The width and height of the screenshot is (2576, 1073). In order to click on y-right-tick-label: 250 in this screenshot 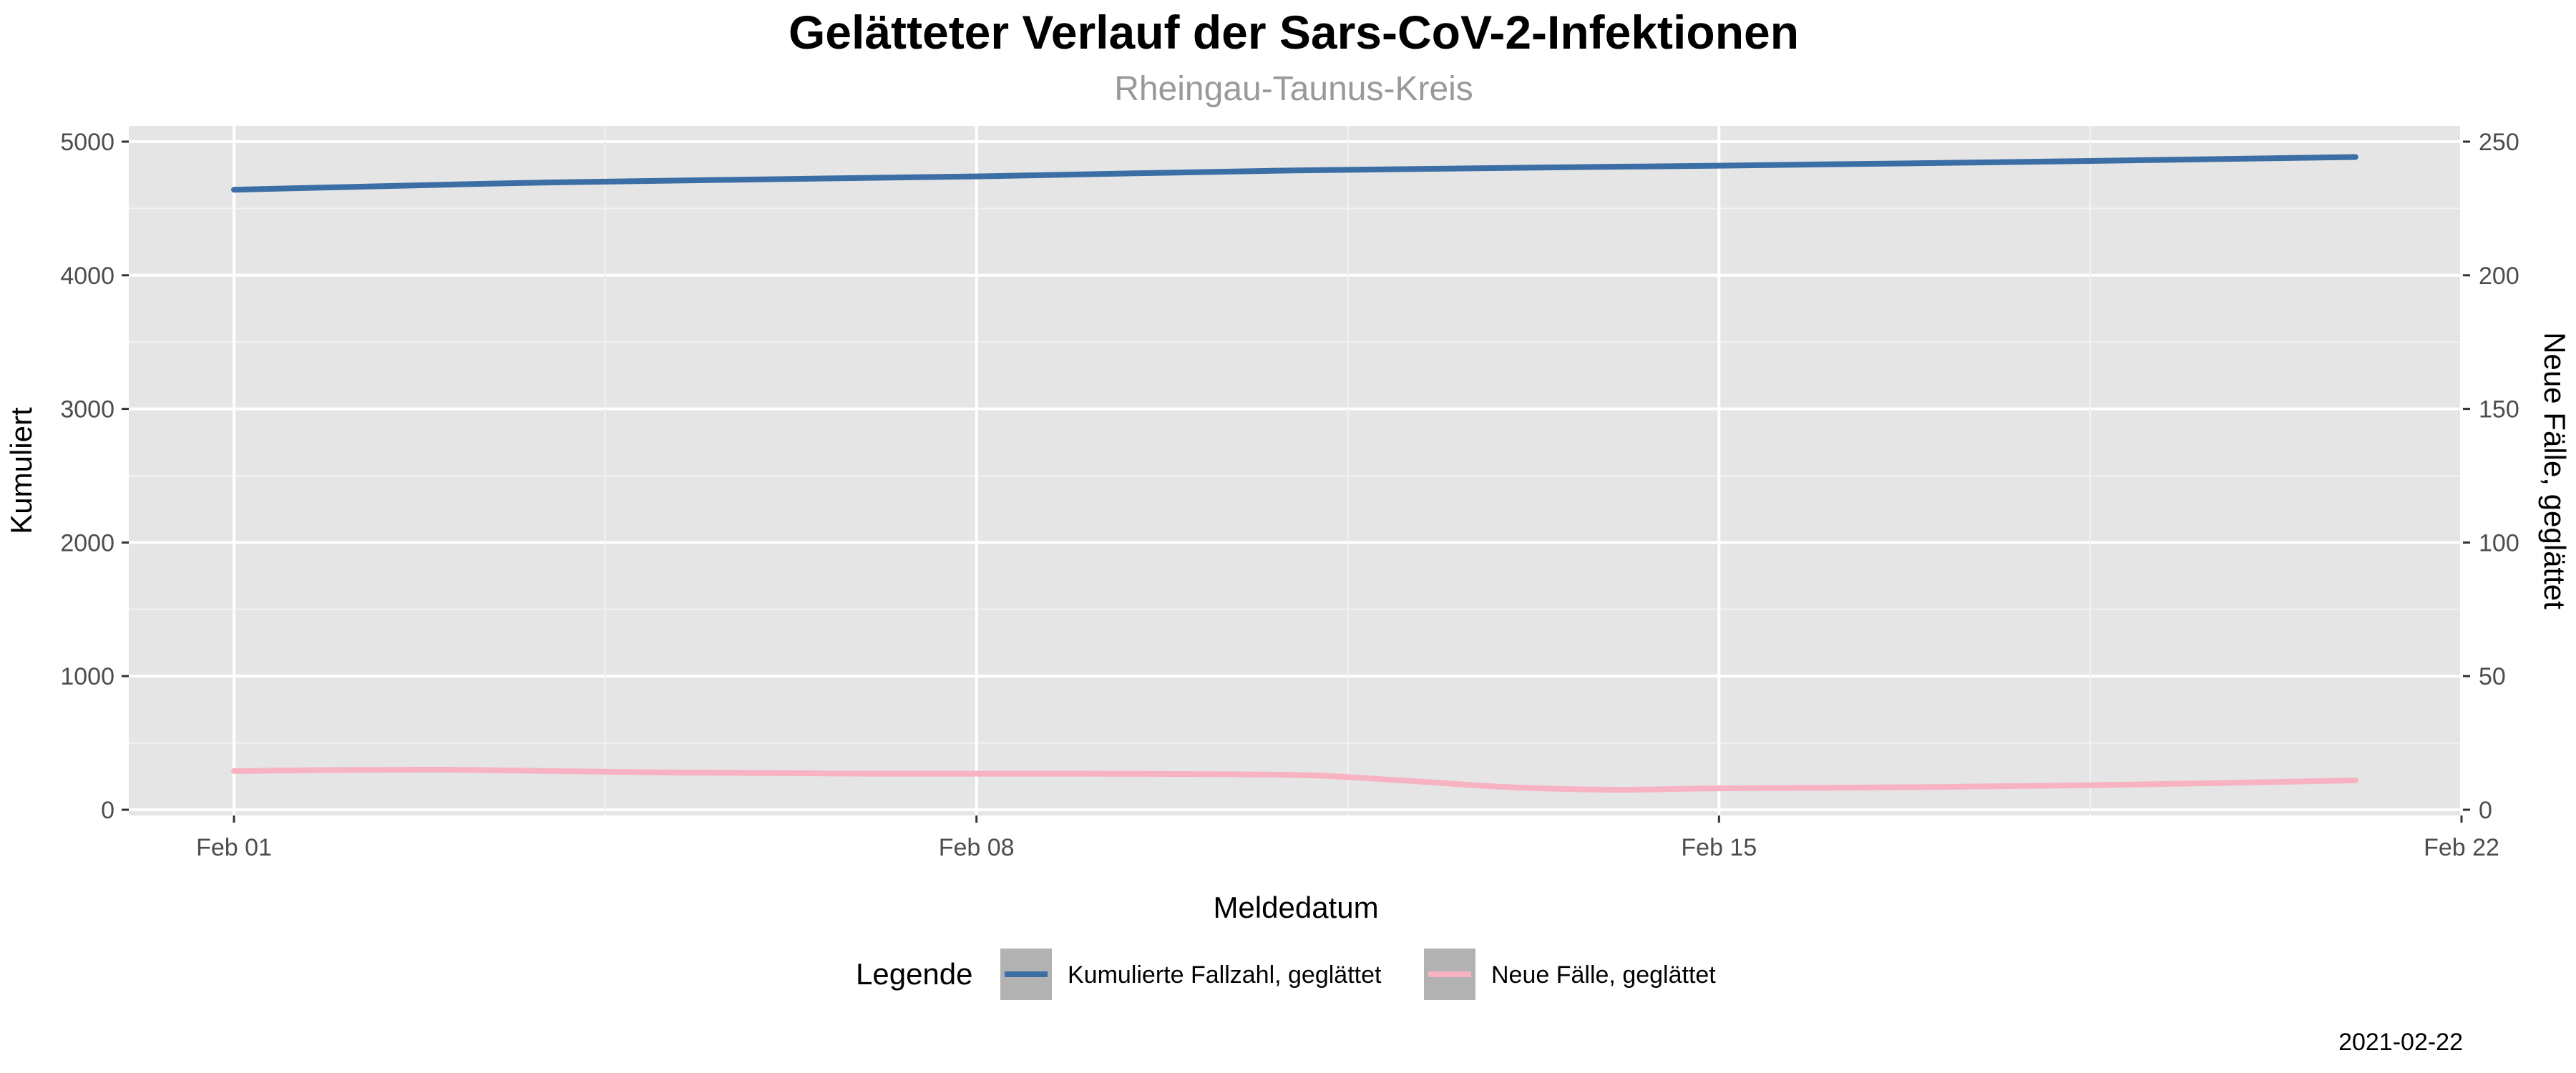, I will do `click(2499, 142)`.